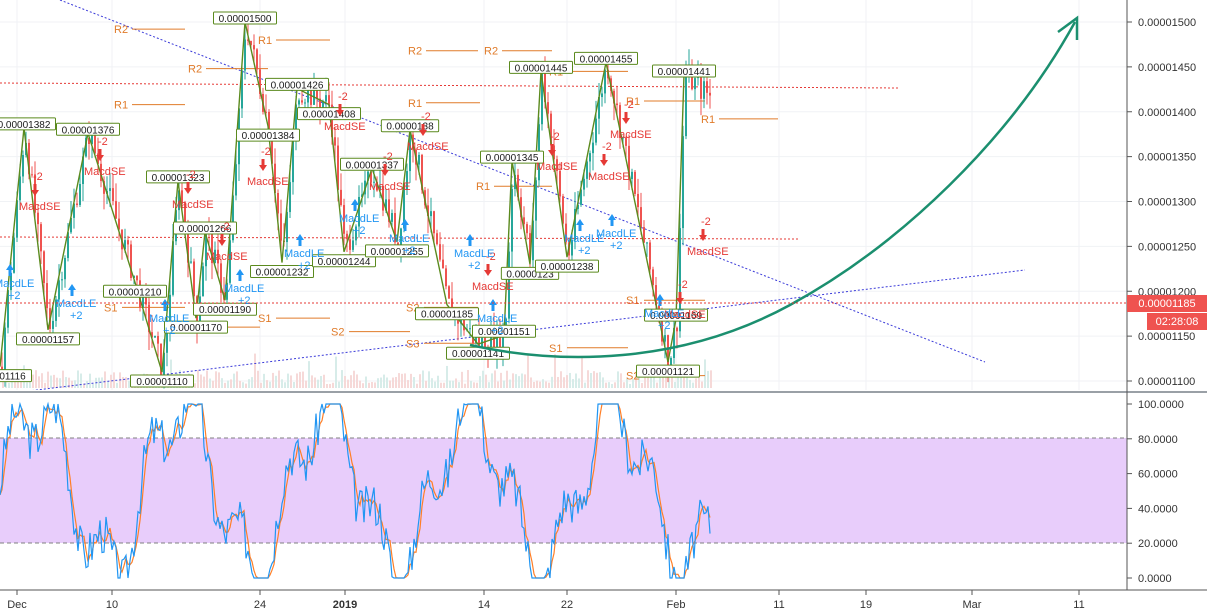 The width and height of the screenshot is (1207, 615). What do you see at coordinates (1158, 509) in the screenshot?
I see `osc-tick-label: 40.0000` at bounding box center [1158, 509].